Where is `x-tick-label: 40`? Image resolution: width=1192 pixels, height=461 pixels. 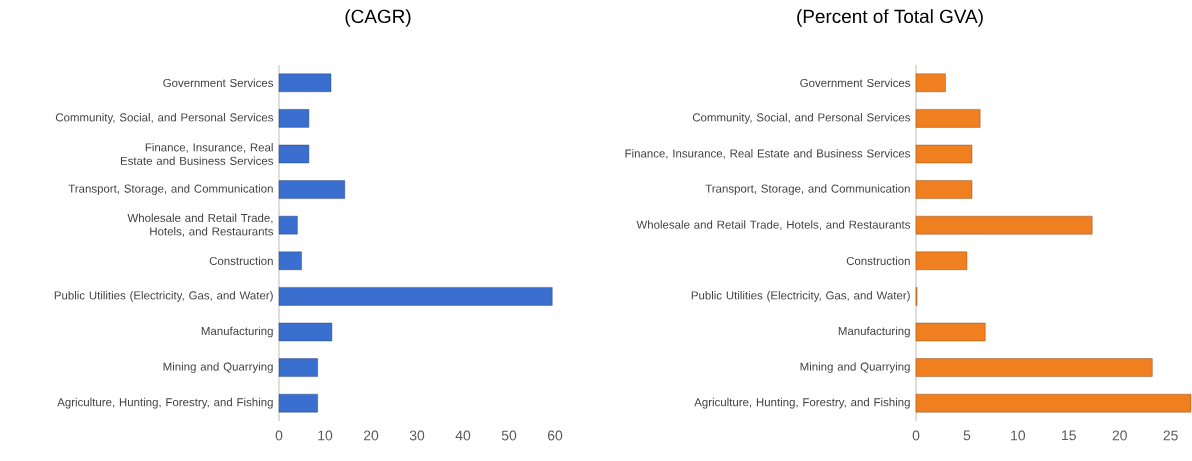 x-tick-label: 40 is located at coordinates (463, 435).